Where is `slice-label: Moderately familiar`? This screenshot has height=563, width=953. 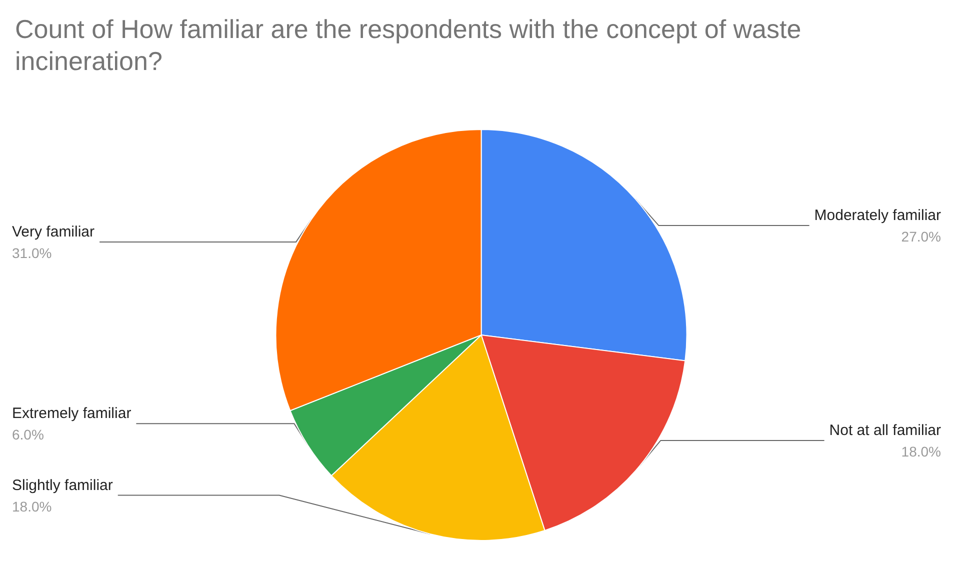
slice-label: Moderately familiar is located at coordinates (877, 215).